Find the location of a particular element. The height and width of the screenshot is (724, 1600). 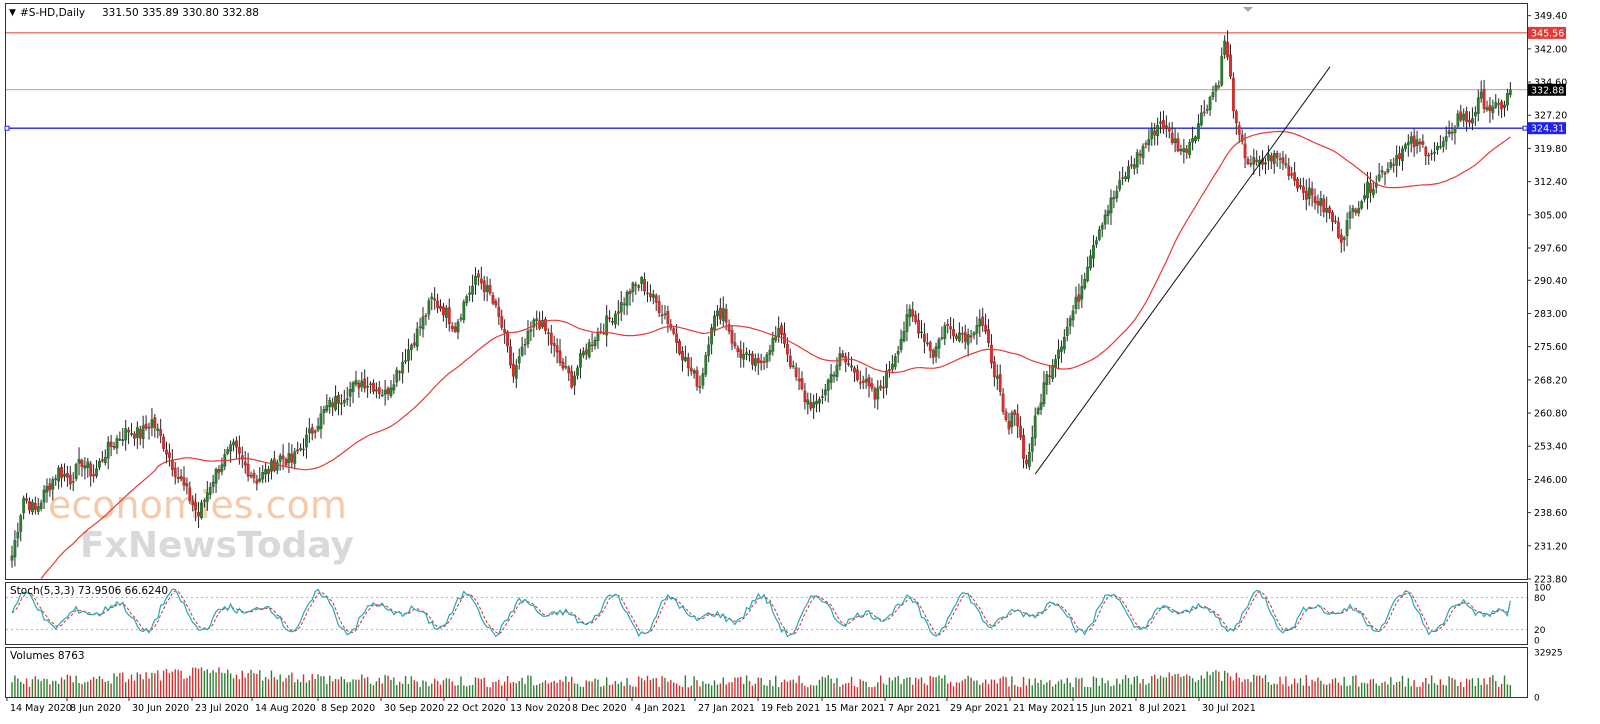

support-handle-right is located at coordinates (1525, 128).